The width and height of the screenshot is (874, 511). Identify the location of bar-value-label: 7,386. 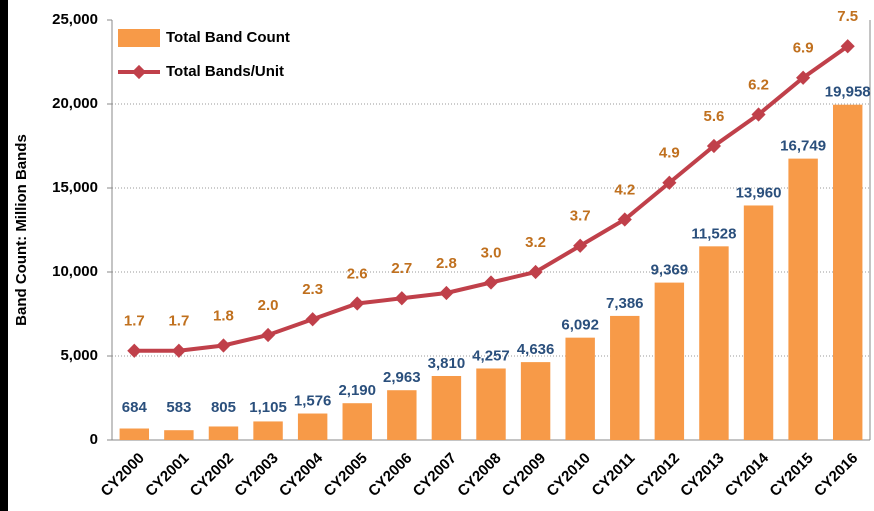
(625, 303).